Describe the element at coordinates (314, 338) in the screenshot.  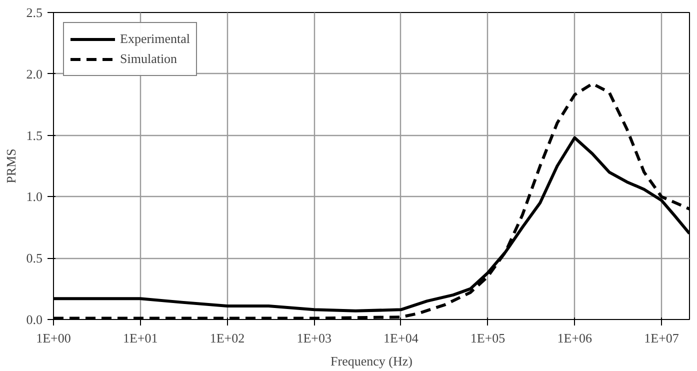
I see `x-tick-label: 1E+03` at that location.